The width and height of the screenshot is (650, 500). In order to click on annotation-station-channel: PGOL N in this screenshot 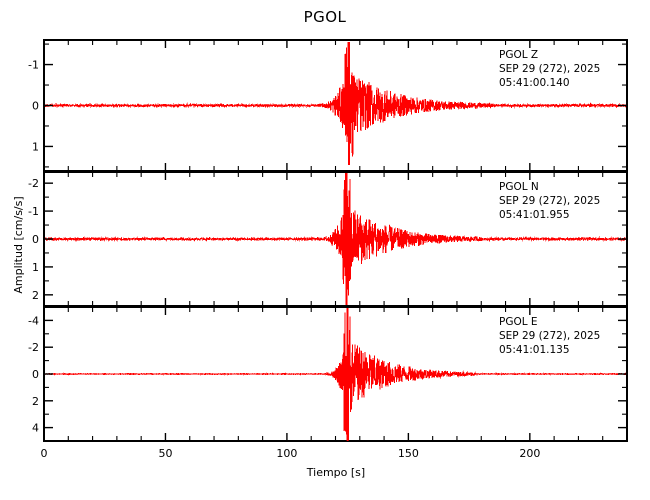, I will do `click(519, 187)`.